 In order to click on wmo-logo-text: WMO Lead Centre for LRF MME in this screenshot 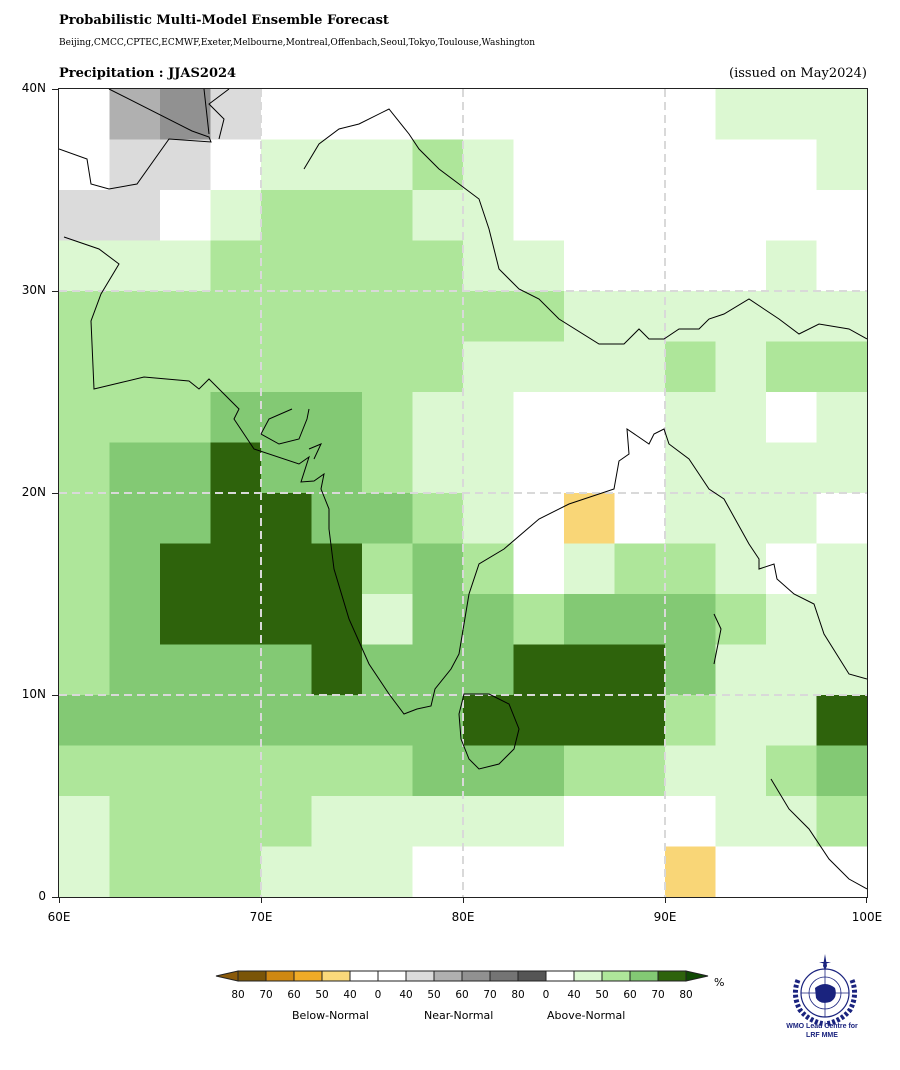, I will do `click(822, 1031)`.